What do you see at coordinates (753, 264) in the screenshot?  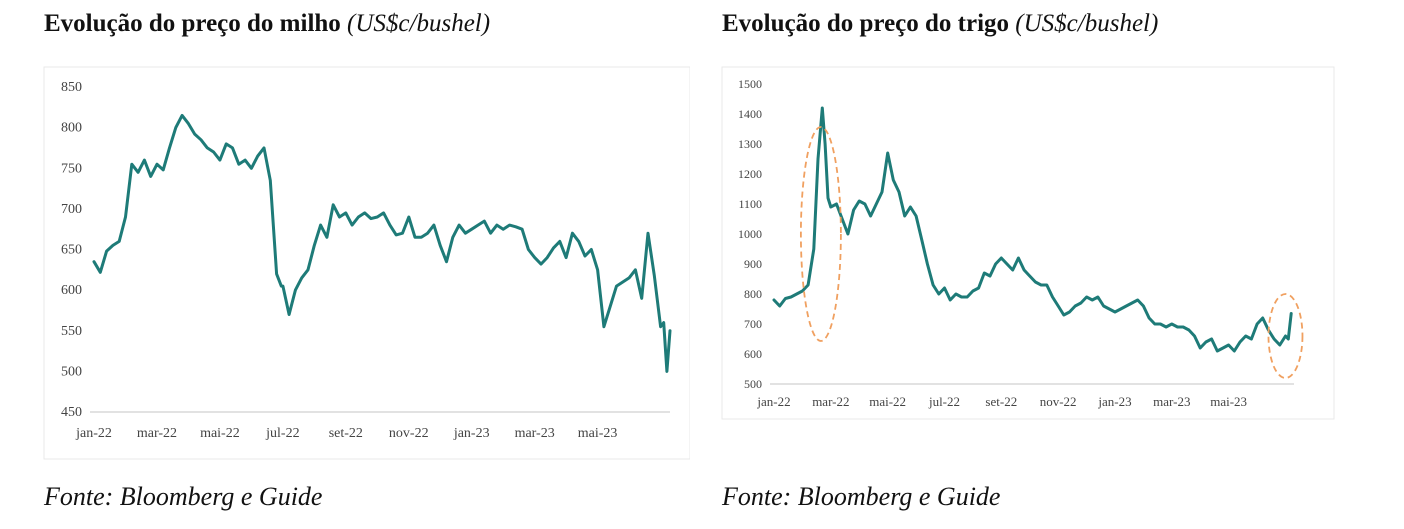 I see `y-tick-label: 900` at bounding box center [753, 264].